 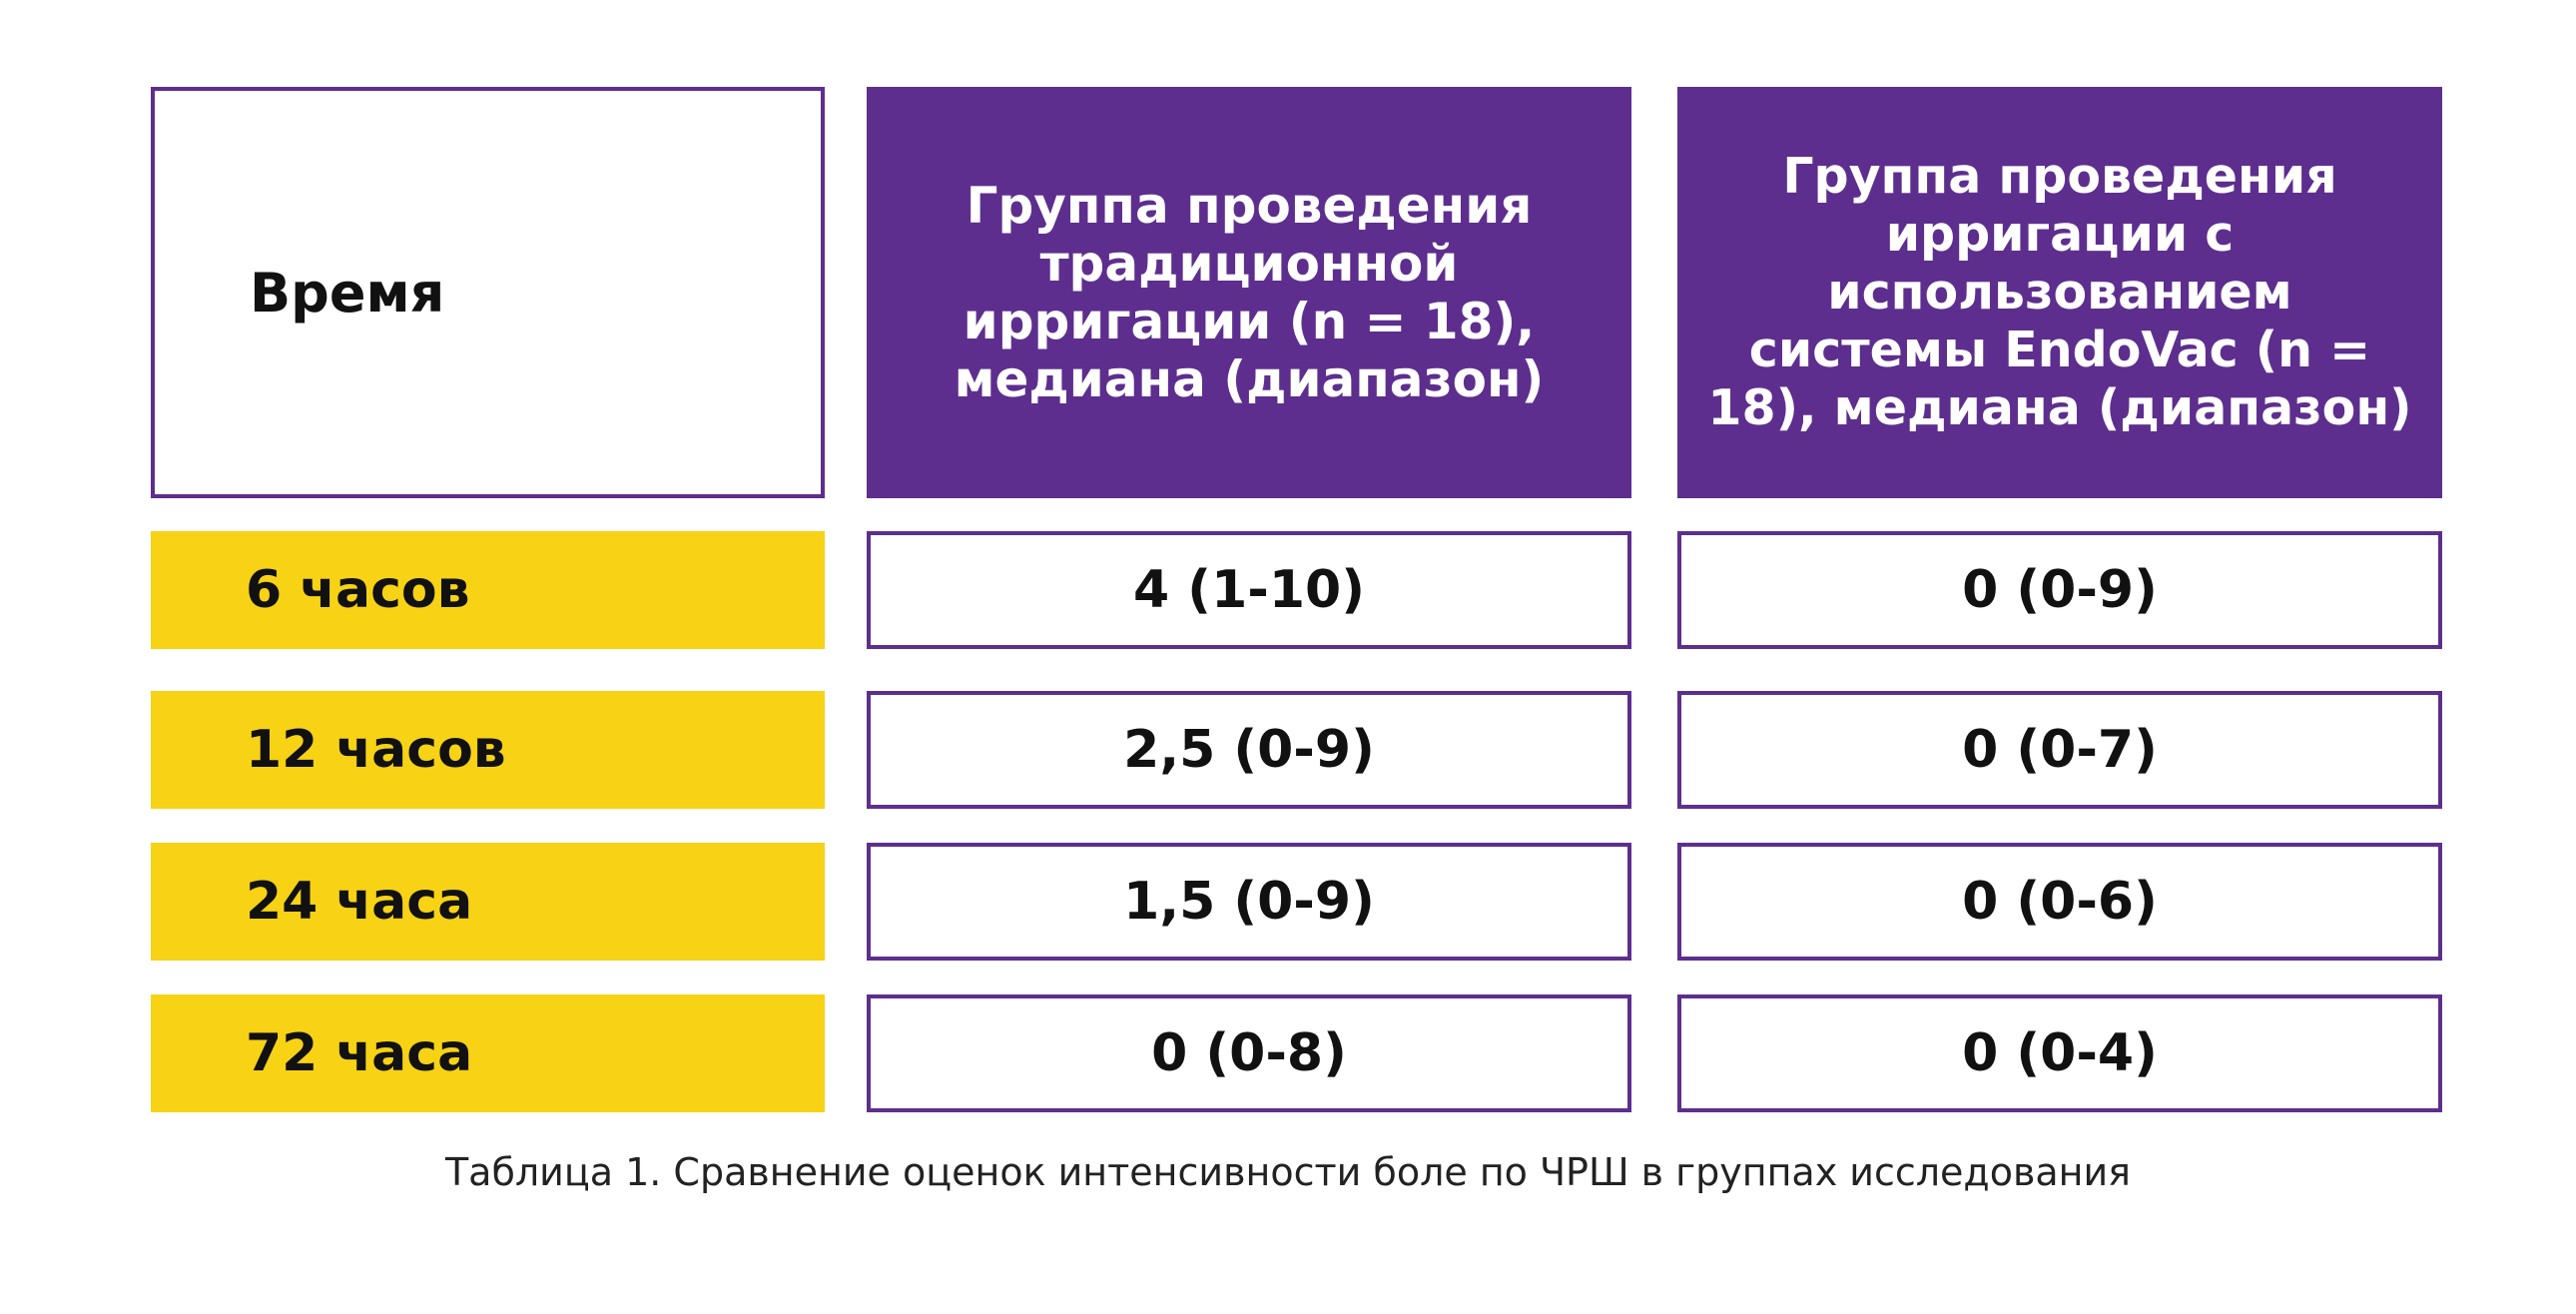 What do you see at coordinates (2060, 590) in the screenshot?
I see `value-endovac-6h: 0 (0-9)` at bounding box center [2060, 590].